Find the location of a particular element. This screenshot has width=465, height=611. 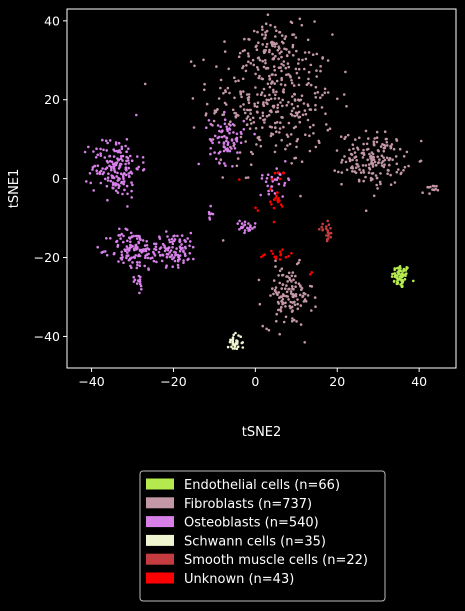

x-tick-label: −20 is located at coordinates (173, 381).